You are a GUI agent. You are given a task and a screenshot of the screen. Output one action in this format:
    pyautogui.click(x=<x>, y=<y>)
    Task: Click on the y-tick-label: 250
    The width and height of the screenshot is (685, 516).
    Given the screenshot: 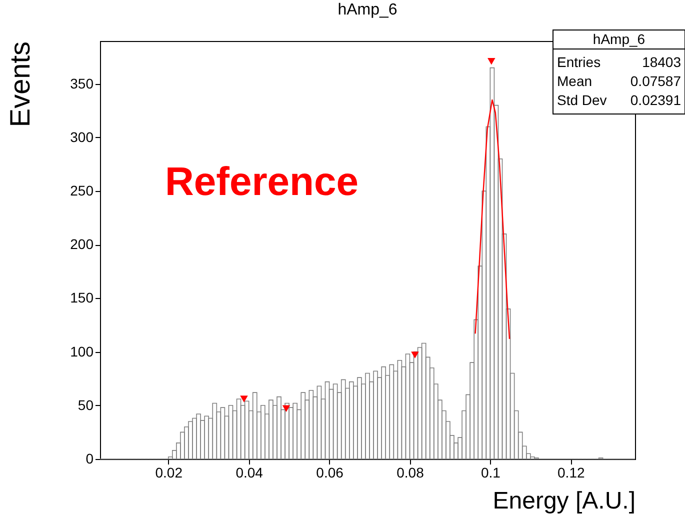 What is the action you would take?
    pyautogui.click(x=82, y=190)
    